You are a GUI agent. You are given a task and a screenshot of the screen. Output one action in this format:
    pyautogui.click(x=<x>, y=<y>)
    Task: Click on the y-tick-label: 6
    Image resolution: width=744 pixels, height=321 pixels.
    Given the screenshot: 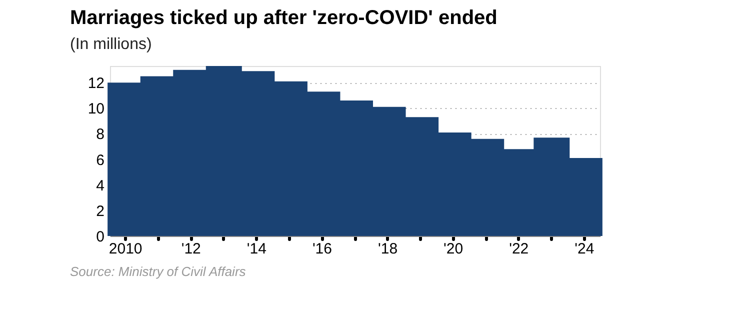 What is the action you would take?
    pyautogui.click(x=100, y=160)
    